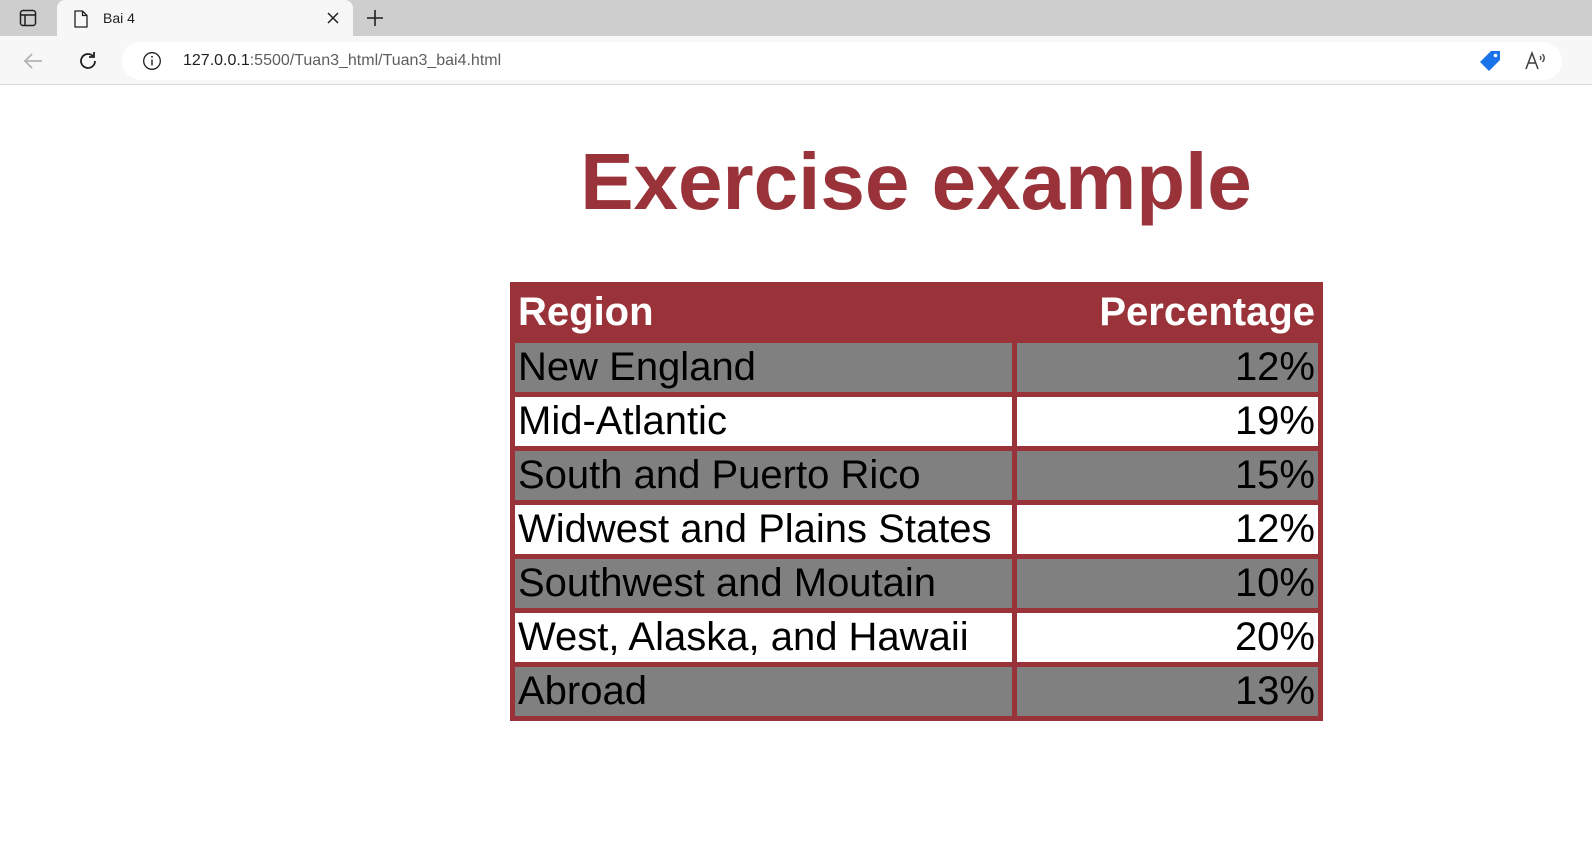  Describe the element at coordinates (1167, 475) in the screenshot. I see `percentage-cell: 15%` at that location.